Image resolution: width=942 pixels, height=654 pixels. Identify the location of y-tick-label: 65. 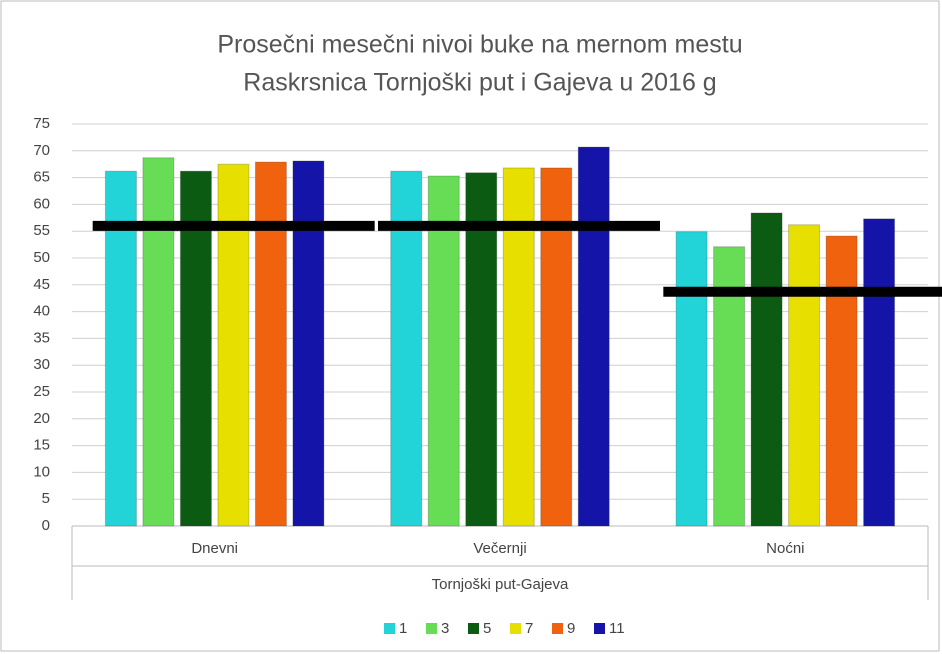
(41, 177).